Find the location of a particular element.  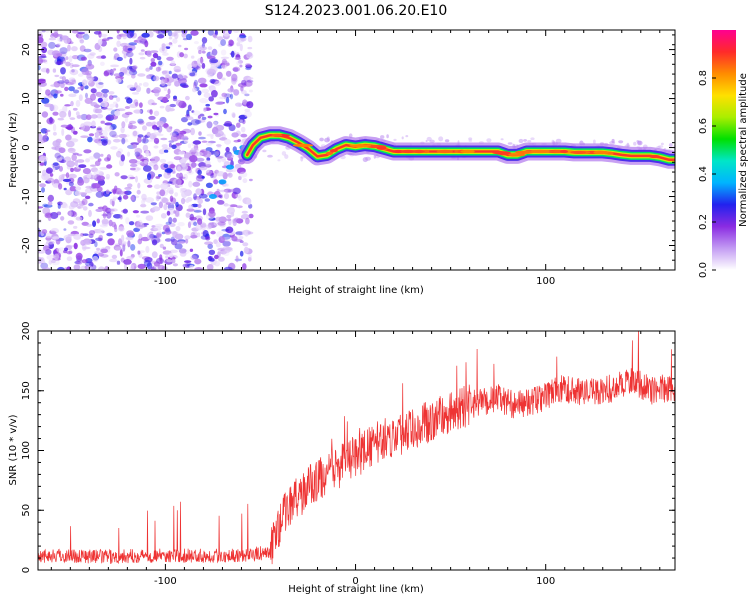

spectrogram-ridge is located at coordinates (456, 147).